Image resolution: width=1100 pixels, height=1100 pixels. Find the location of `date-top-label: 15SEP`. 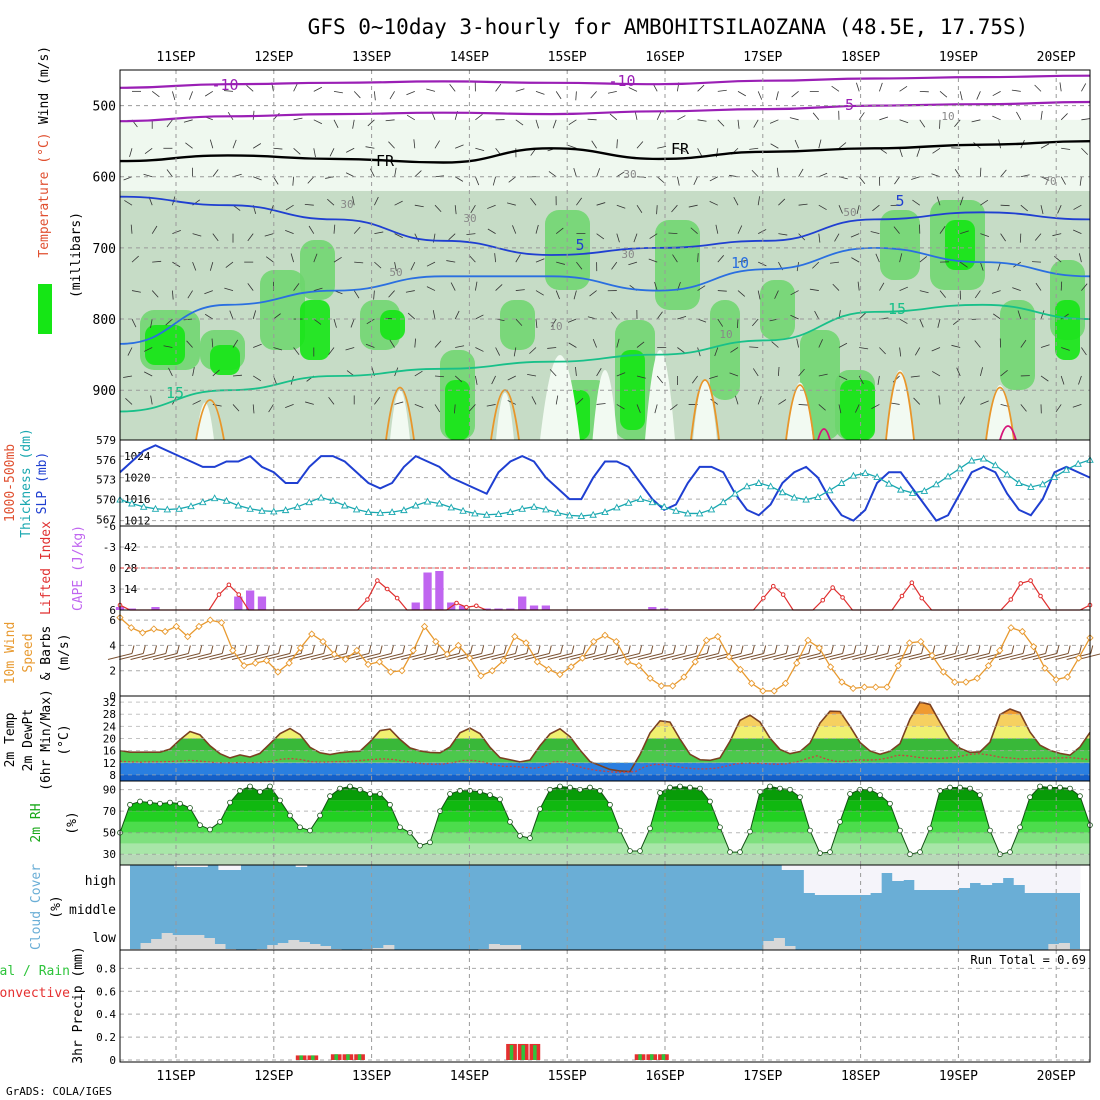

date-top-label: 15SEP is located at coordinates (567, 57).